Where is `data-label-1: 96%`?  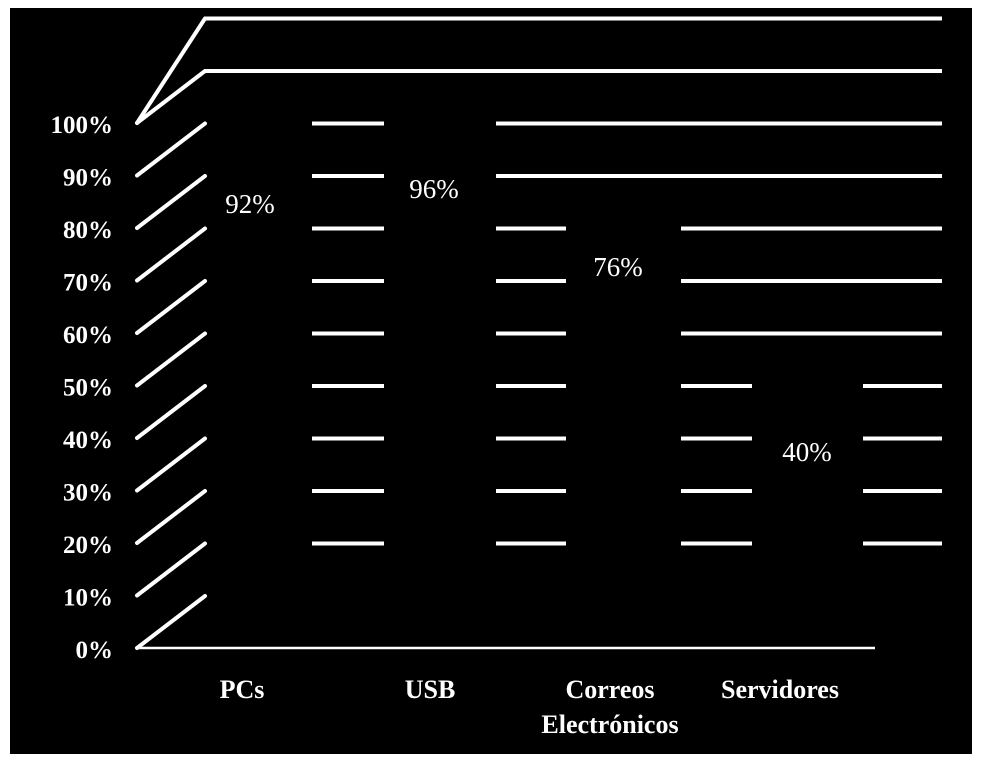 data-label-1: 96% is located at coordinates (434, 189).